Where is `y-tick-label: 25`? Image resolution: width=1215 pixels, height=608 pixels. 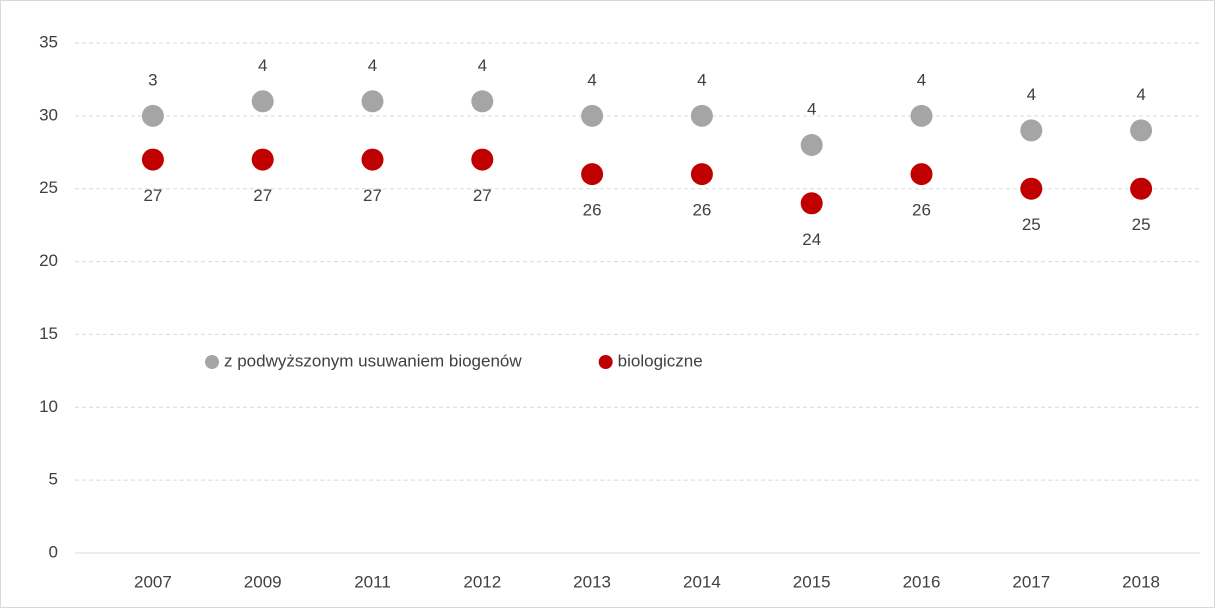 y-tick-label: 25 is located at coordinates (48, 187).